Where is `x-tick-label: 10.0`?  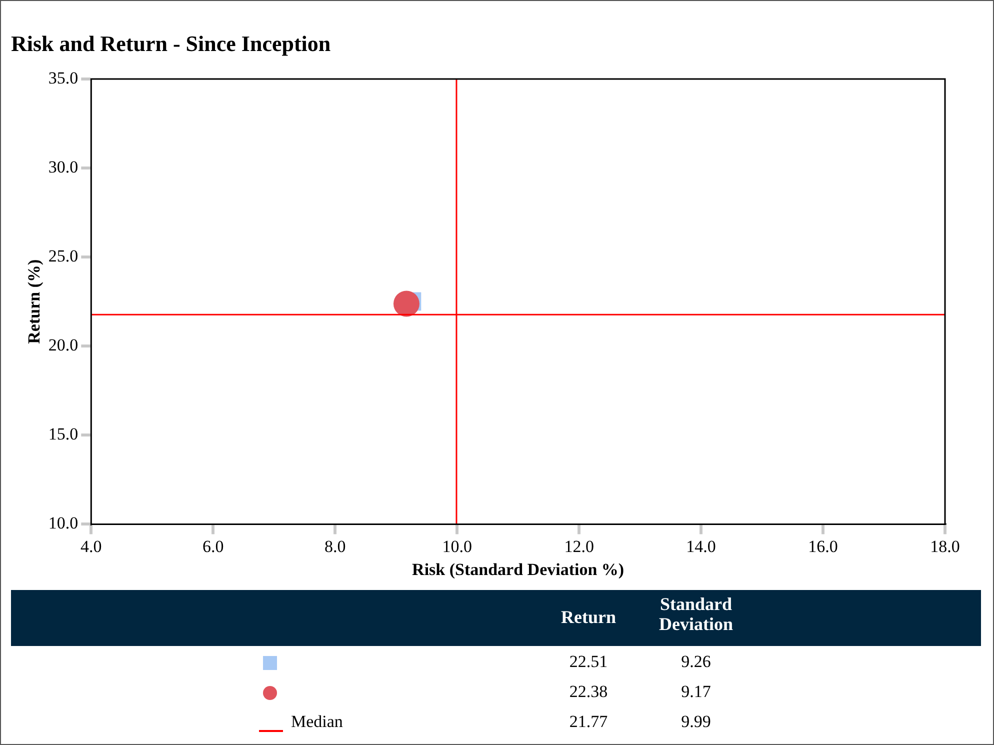
x-tick-label: 10.0 is located at coordinates (457, 546).